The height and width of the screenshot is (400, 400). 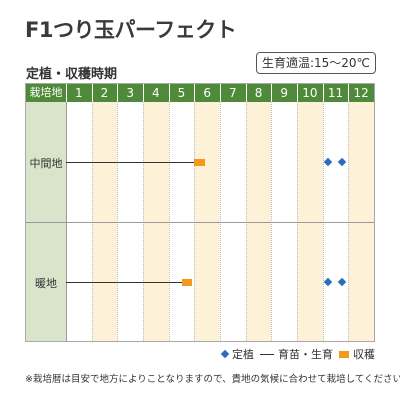 What do you see at coordinates (284, 93) in the screenshot?
I see `month-header-cell: 9` at bounding box center [284, 93].